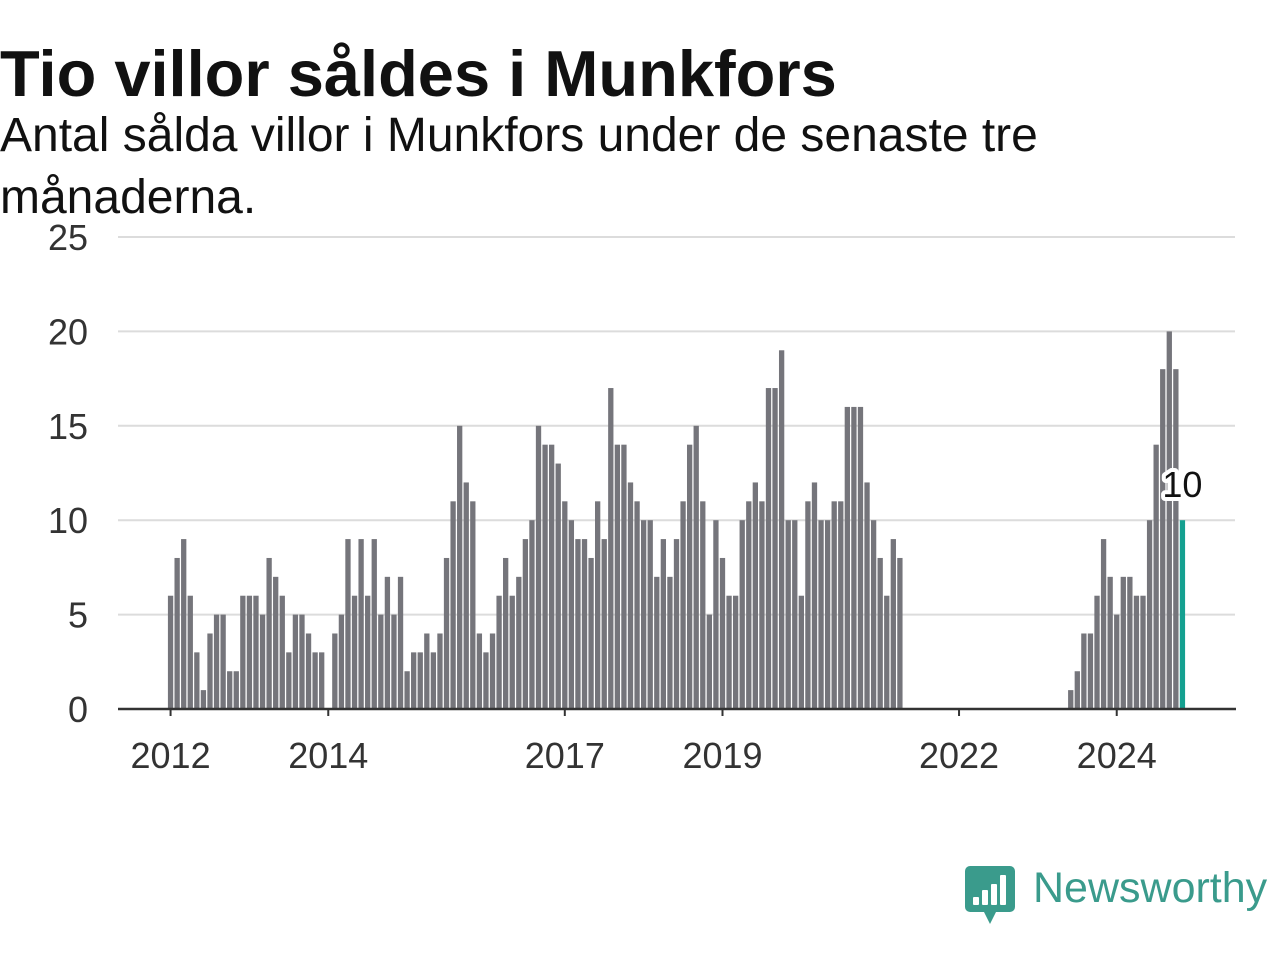 This screenshot has width=1280, height=960. I want to click on newsworthy-logo-icon, so click(990, 895).